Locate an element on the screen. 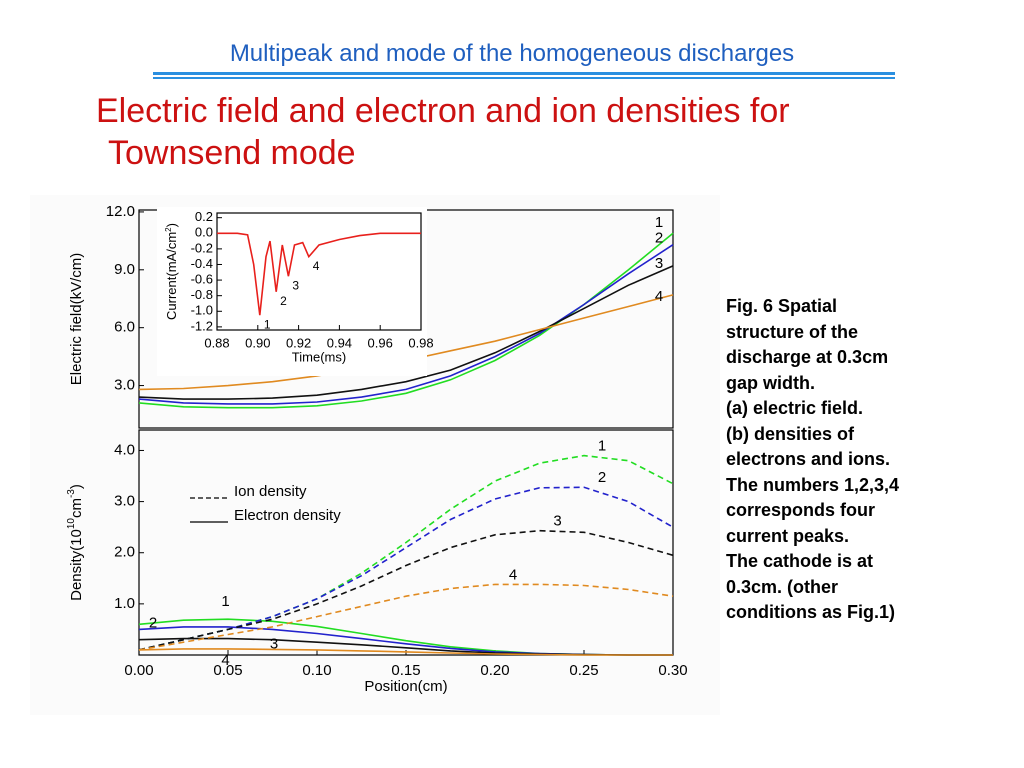 The height and width of the screenshot is (768, 1024). y-tick-label: 6.0 is located at coordinates (124, 327).